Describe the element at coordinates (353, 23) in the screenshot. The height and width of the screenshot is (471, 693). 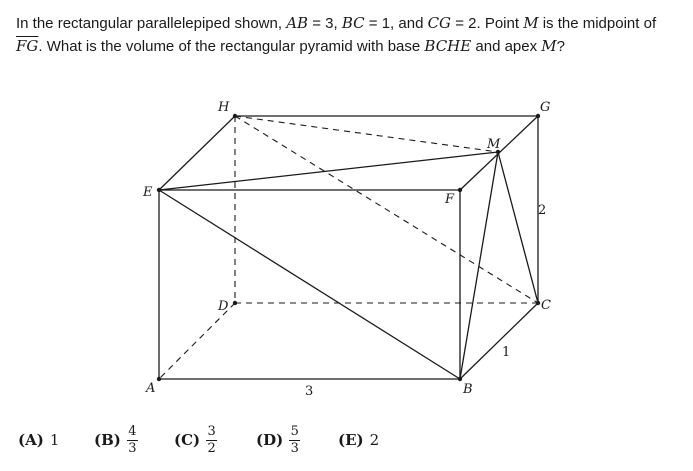
I see `segment-bc: BC` at that location.